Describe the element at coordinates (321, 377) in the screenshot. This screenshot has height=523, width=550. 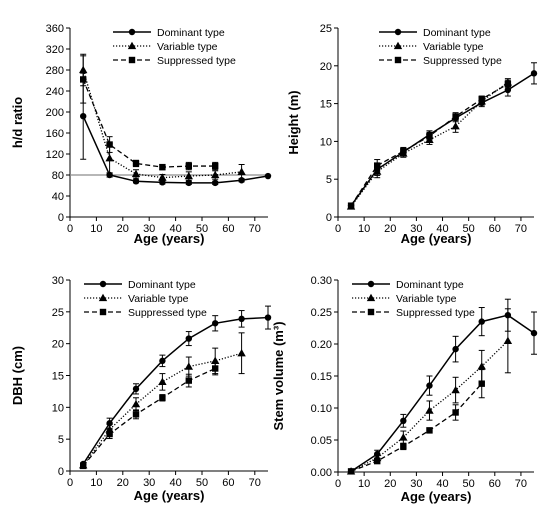
I see `y-tick-label: 0.15` at that location.